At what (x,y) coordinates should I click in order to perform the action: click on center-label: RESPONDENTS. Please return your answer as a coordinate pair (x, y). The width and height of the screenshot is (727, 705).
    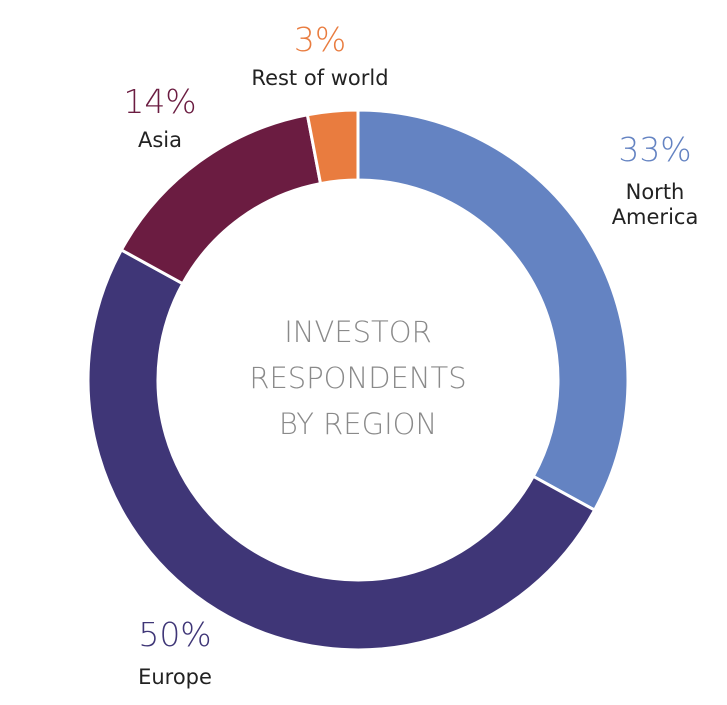
    Looking at the image, I should click on (357, 378).